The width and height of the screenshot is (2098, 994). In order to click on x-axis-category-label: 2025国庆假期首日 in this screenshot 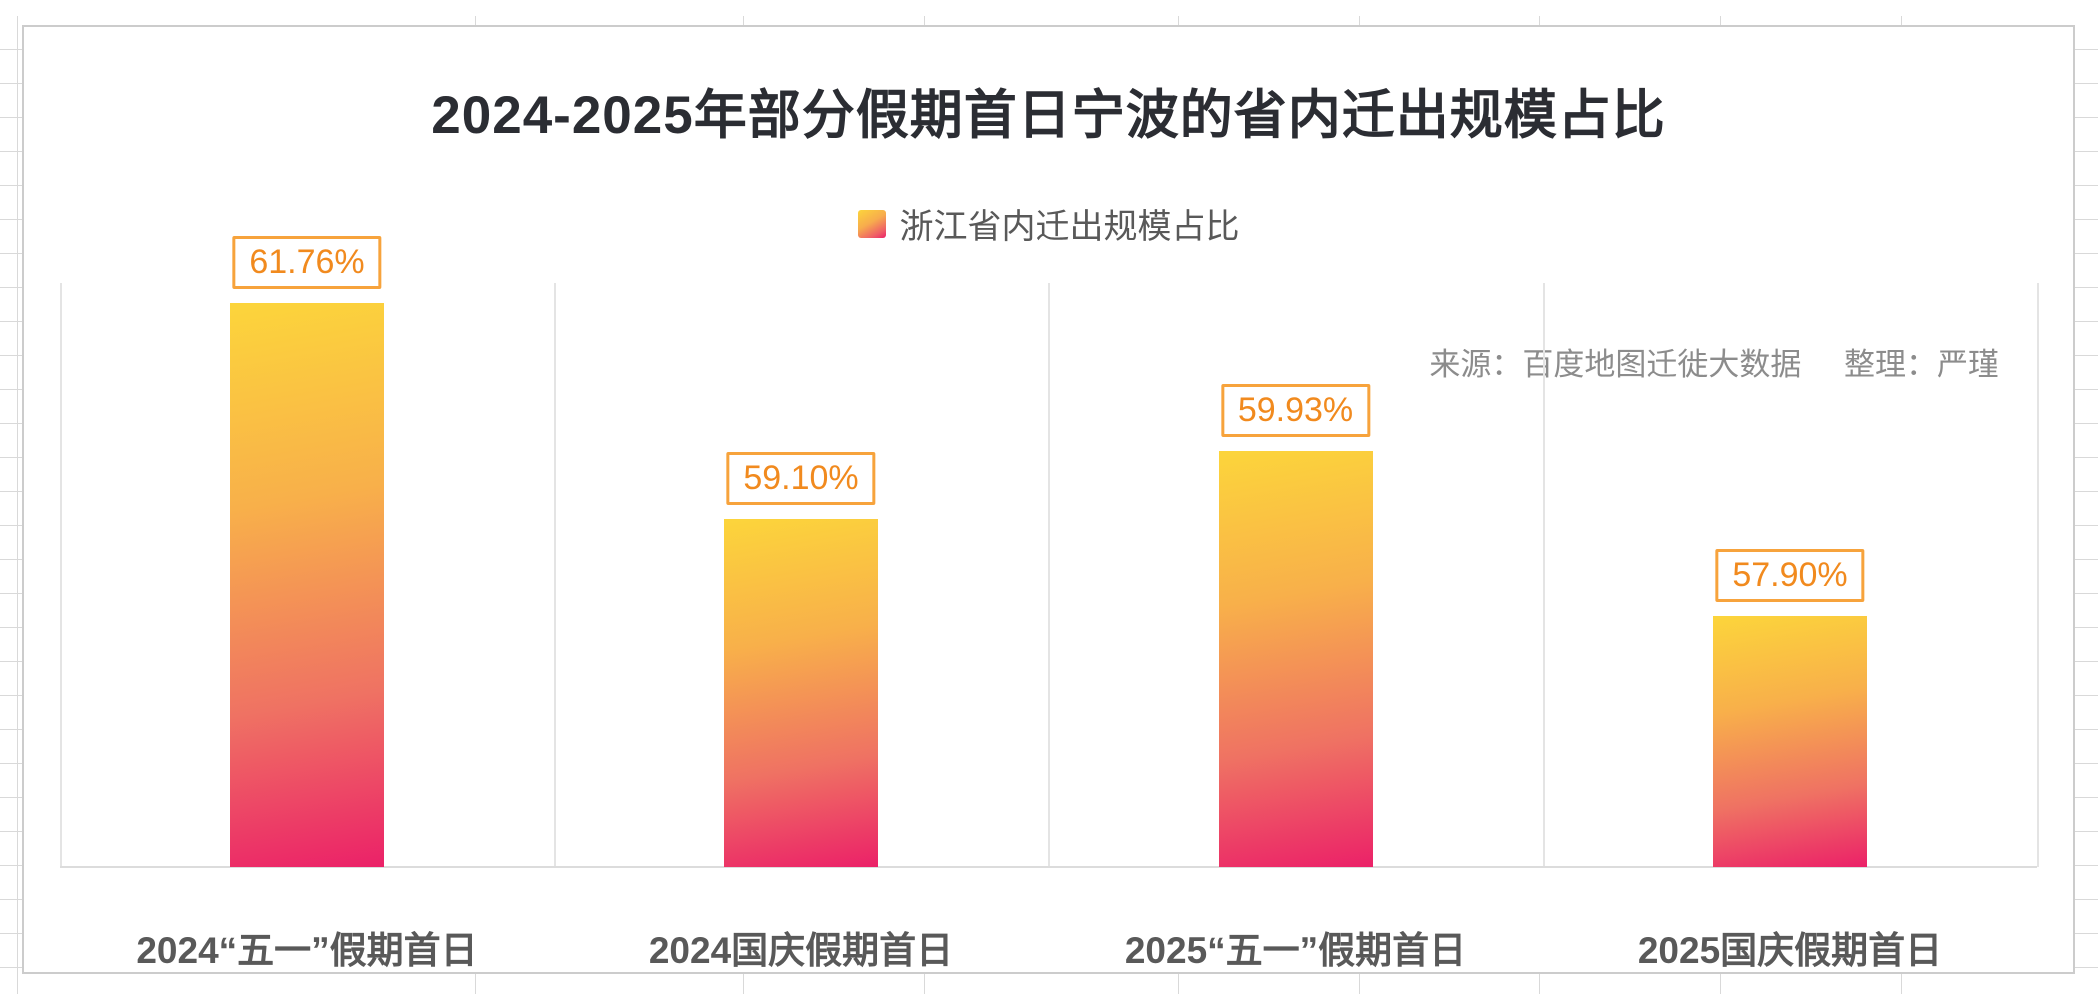, I will do `click(1790, 950)`.